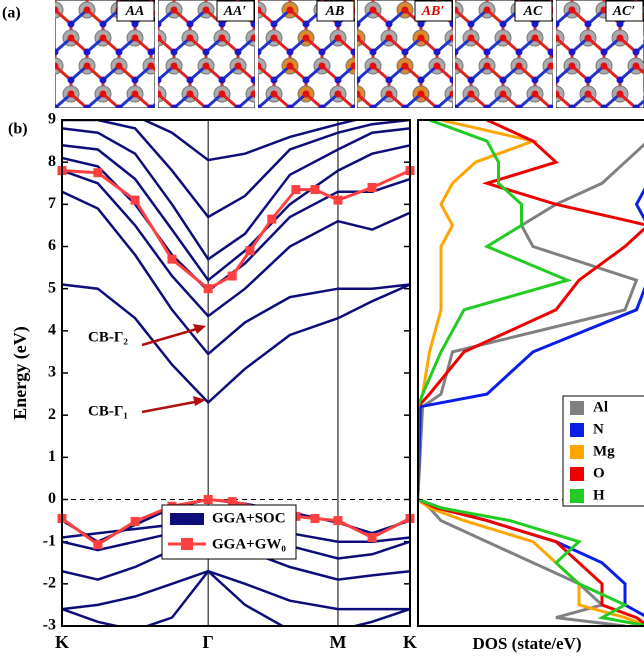  What do you see at coordinates (18, 129) in the screenshot?
I see `panel-label: (b)` at bounding box center [18, 129].